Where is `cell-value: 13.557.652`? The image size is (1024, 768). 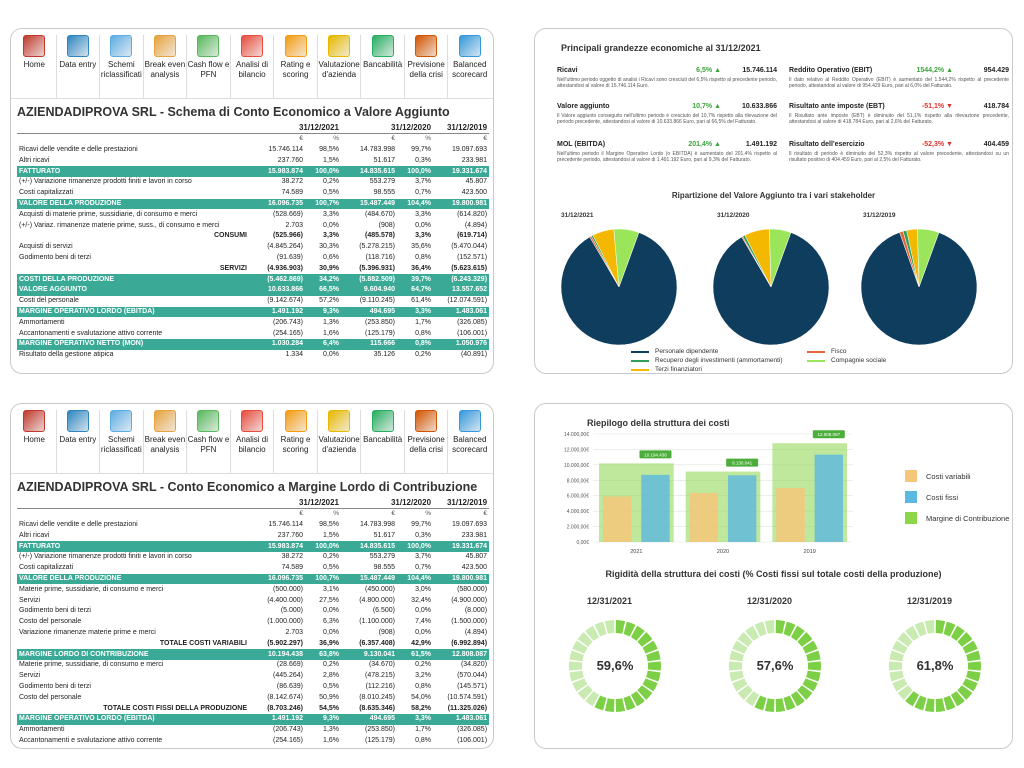 cell-value: 13.557.652 is located at coordinates (461, 290).